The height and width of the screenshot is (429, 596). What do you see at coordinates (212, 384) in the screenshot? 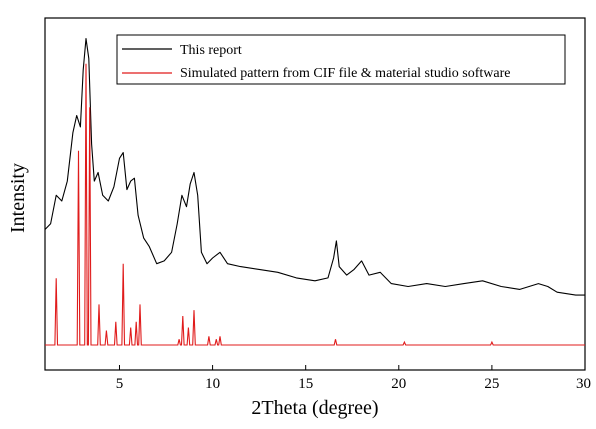
I see `x-tick-label-10: 10` at bounding box center [212, 384].